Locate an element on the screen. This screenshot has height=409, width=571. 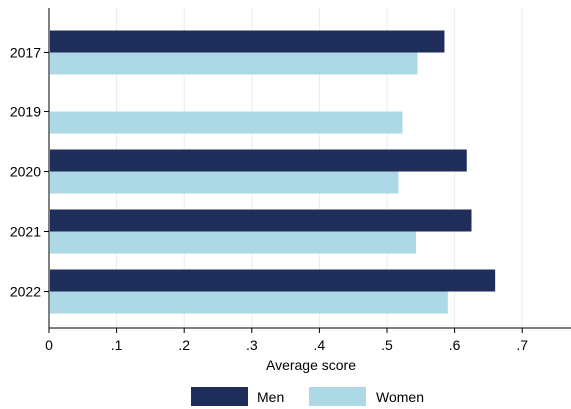
y-tick-label-2017: 2017 is located at coordinates (25, 53).